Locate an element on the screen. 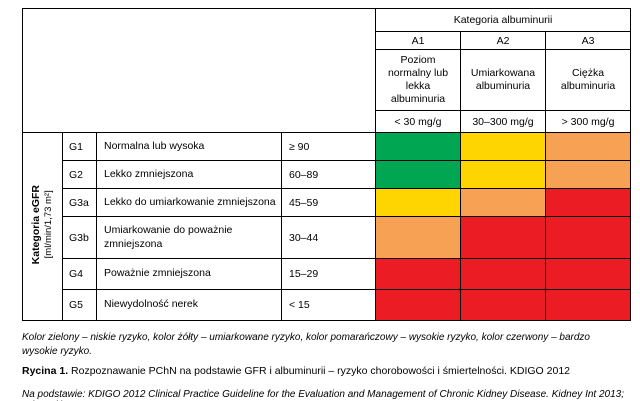 Image resolution: width=640 pixels, height=401 pixels. egfr-axis-label: Kategoria eGFR [ml/min/1,73 m²] is located at coordinates (42, 226).